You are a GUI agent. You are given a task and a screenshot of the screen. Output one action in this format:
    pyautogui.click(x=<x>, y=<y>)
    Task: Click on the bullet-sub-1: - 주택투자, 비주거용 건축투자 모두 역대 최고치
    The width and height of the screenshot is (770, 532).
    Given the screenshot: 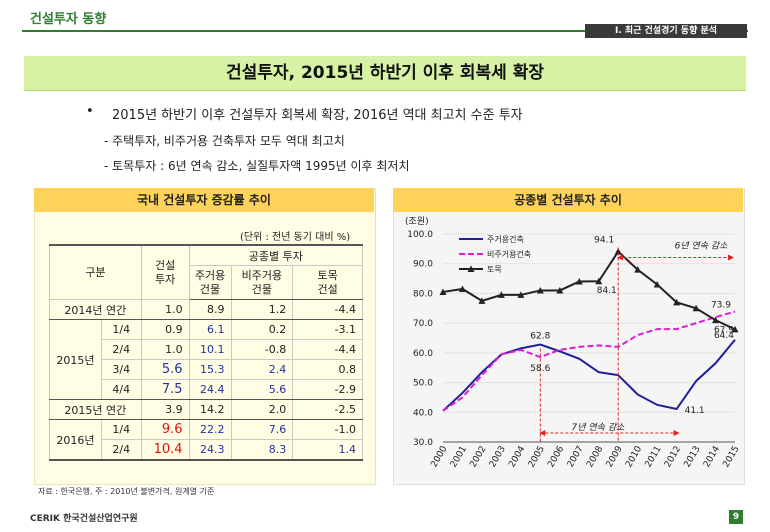 What is the action you would take?
    pyautogui.click(x=224, y=141)
    